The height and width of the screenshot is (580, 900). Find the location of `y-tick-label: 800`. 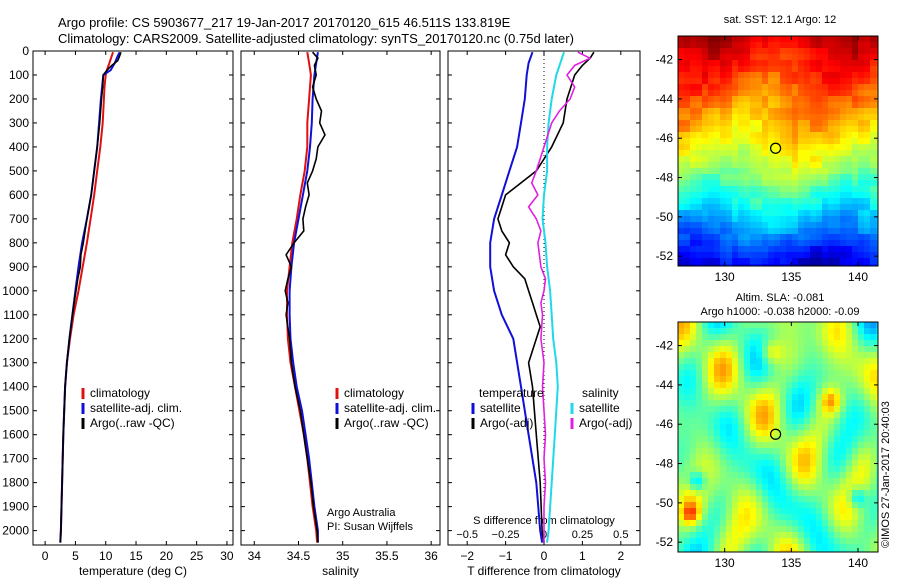

y-tick-label: 800 is located at coordinates (19, 243).